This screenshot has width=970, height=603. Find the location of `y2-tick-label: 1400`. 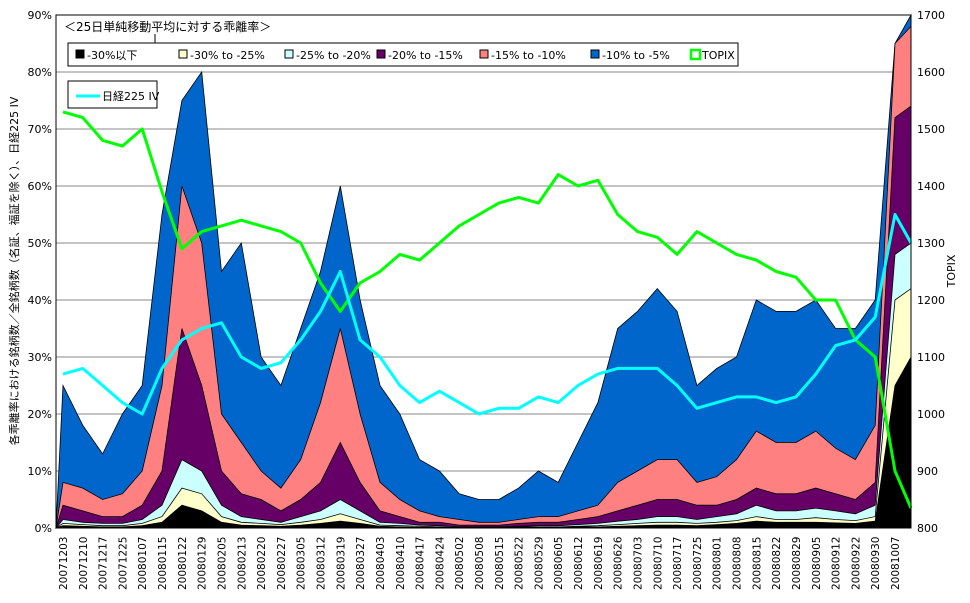

y2-tick-label: 1400 is located at coordinates (931, 186).